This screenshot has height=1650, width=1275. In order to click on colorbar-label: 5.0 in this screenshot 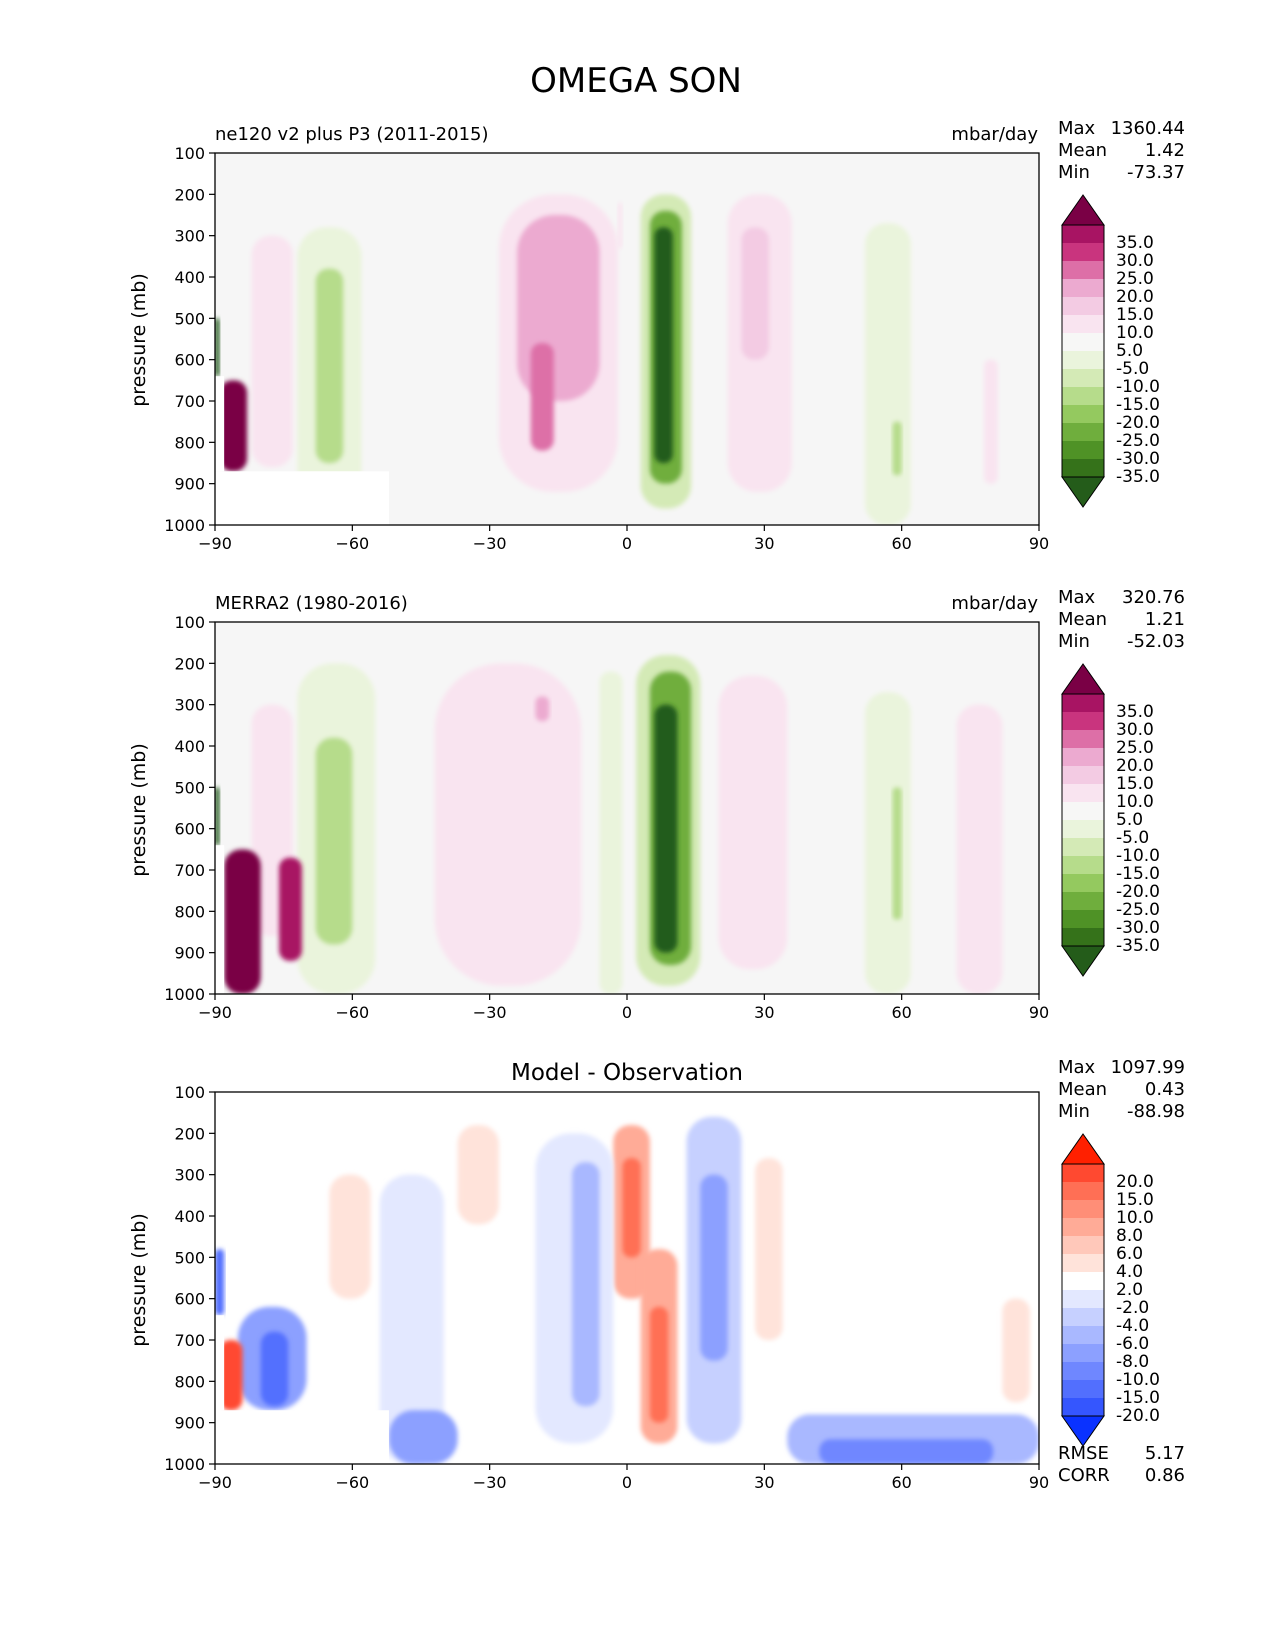, I will do `click(1129, 820)`.